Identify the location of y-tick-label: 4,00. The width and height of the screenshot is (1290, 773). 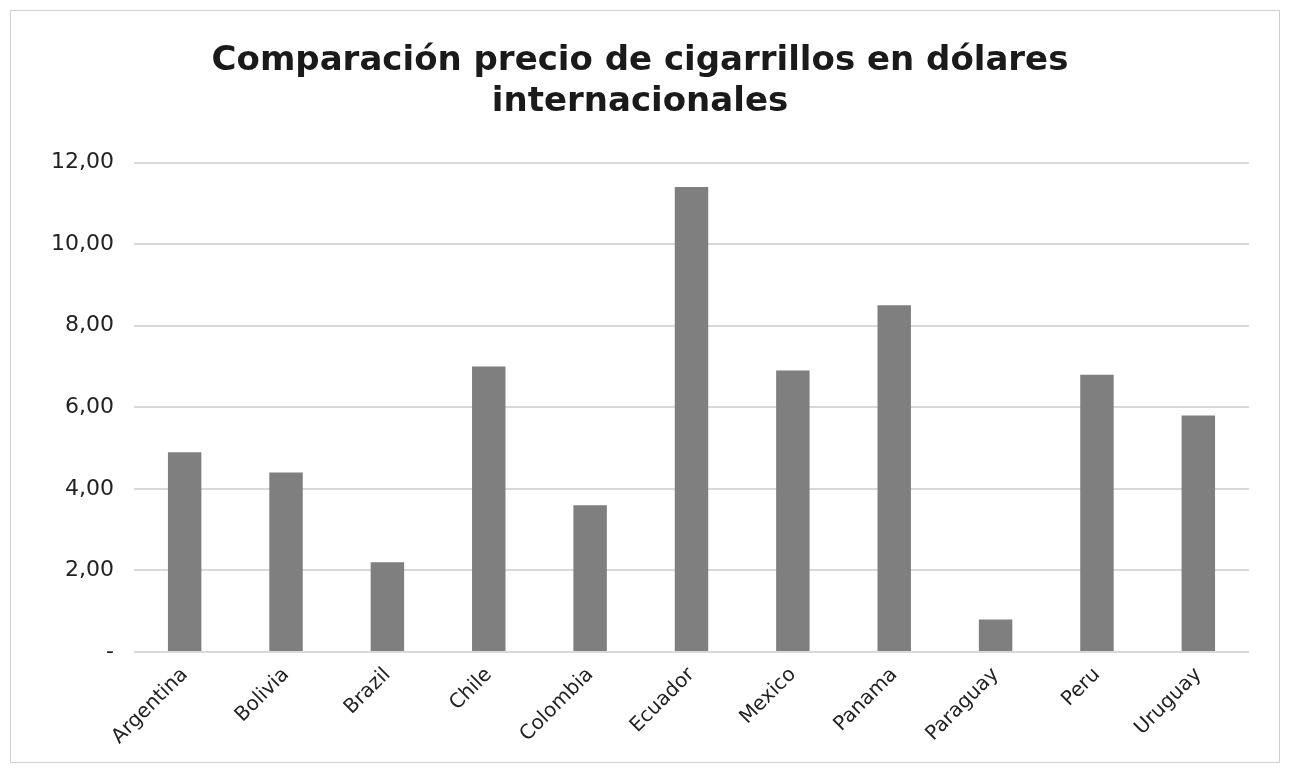
(89, 487).